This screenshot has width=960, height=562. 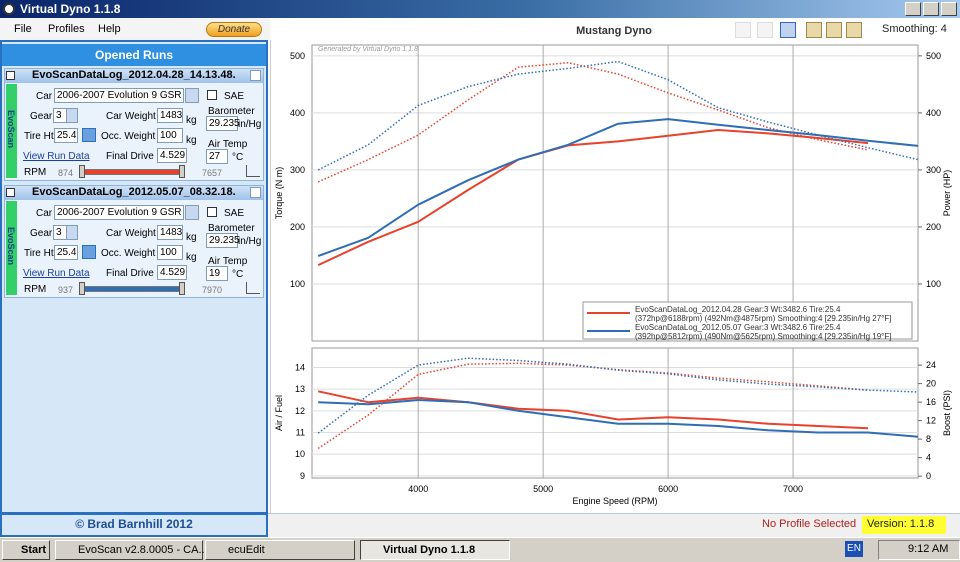 I want to click on menu-item: Profiles, so click(x=66, y=29).